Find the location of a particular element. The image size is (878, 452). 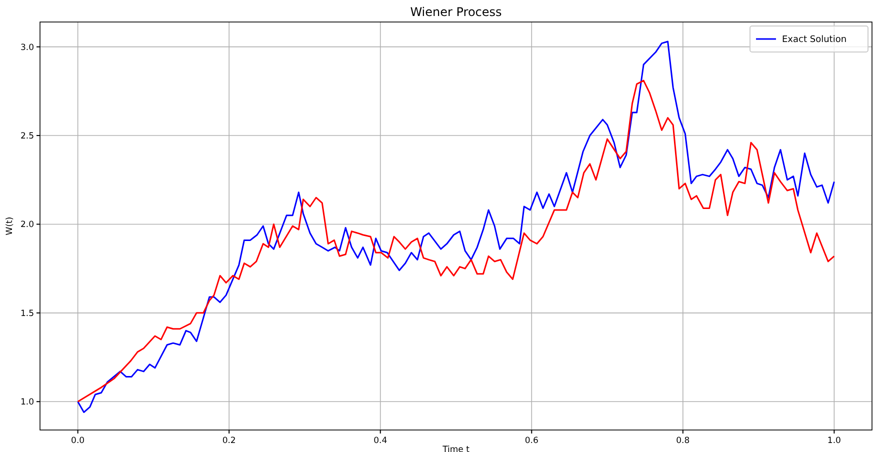

x-tick-label: 0.0 is located at coordinates (78, 441).